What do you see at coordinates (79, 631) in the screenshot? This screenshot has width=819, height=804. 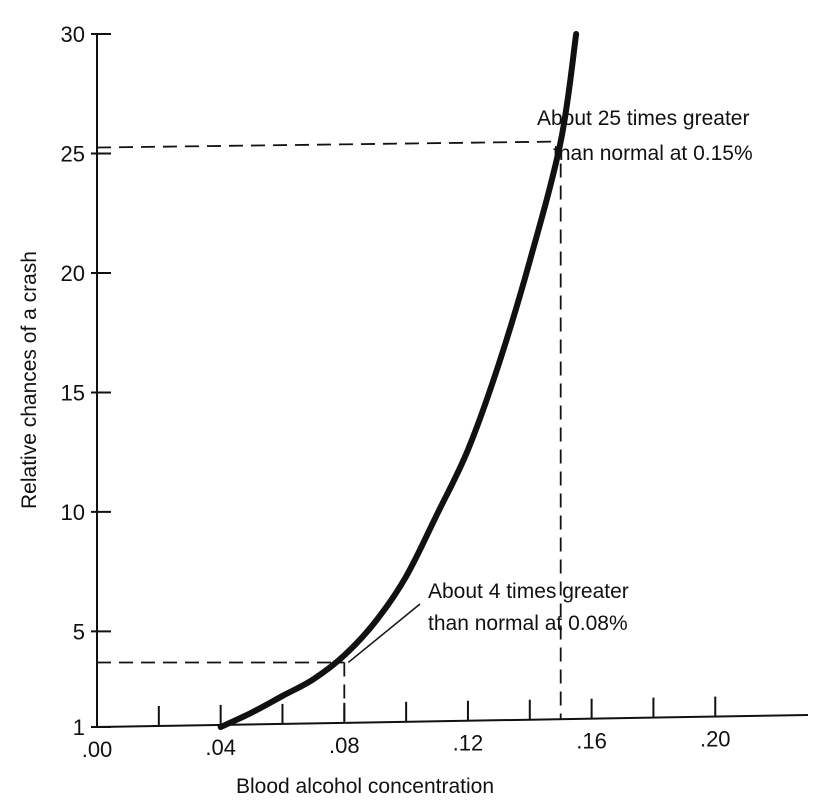 I see `y-tick-label: 5` at bounding box center [79, 631].